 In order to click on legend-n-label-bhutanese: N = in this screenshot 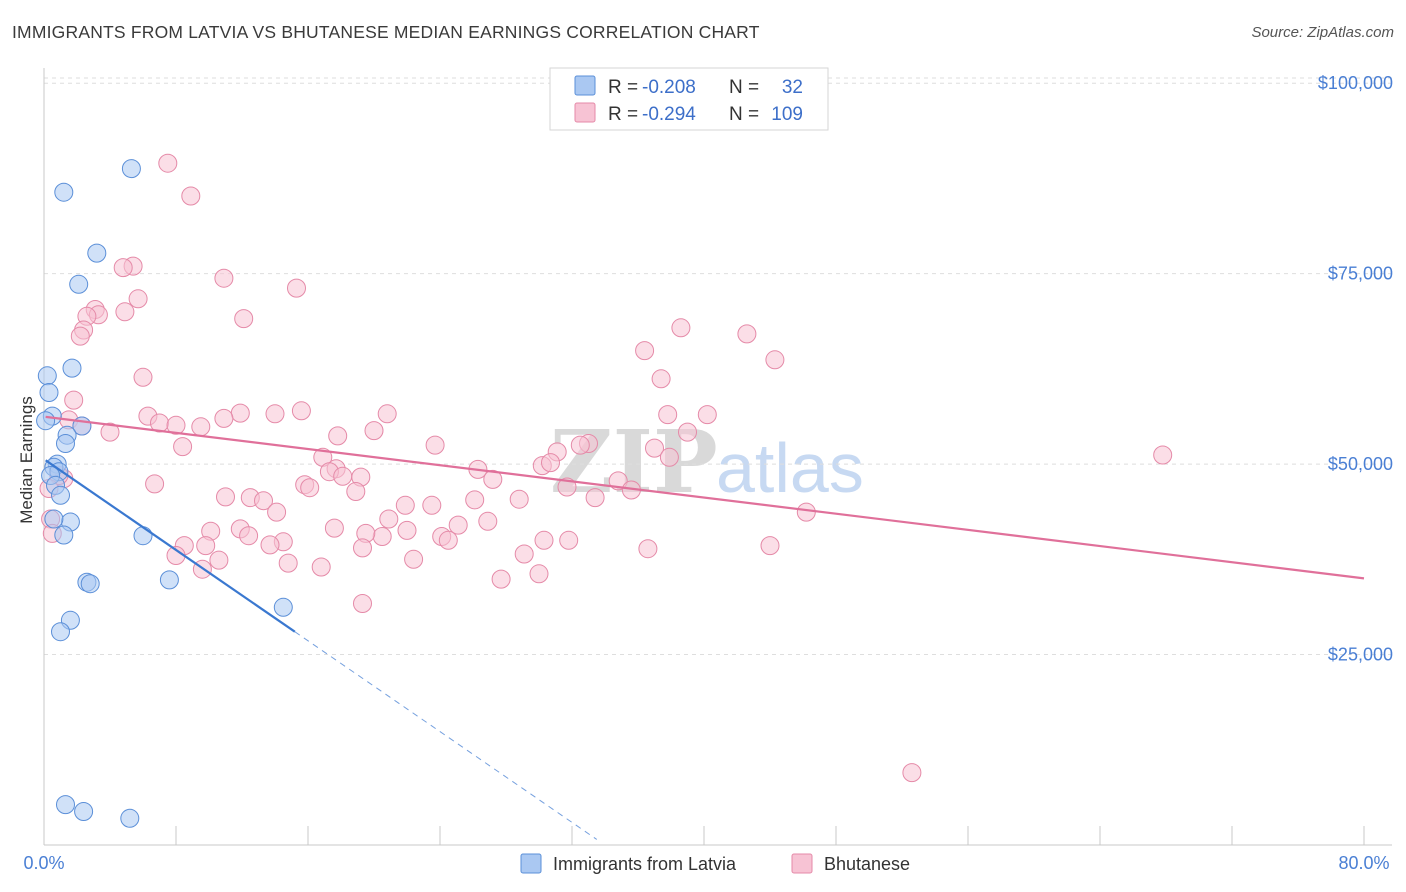, I will do `click(744, 114)`.